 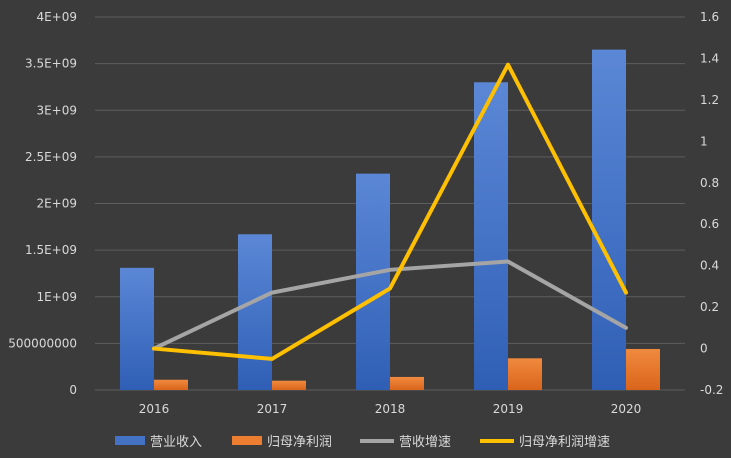 I want to click on y-left-tick-label: 1E+09, so click(x=56, y=297).